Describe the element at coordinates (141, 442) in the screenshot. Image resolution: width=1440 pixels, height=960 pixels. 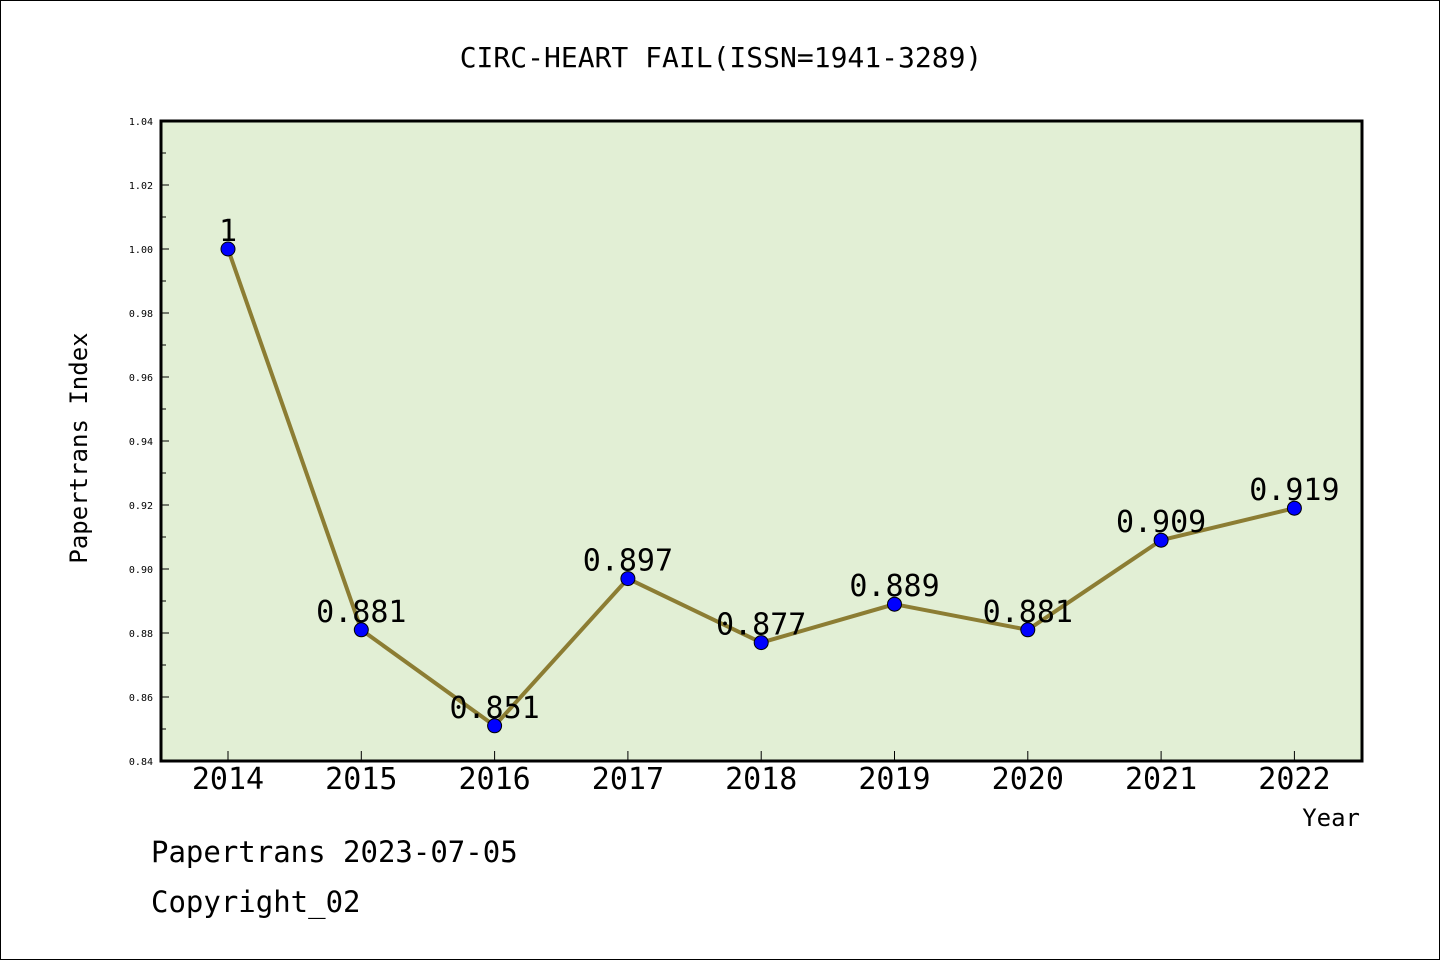
I see `y-tick-label: 0.94` at that location.